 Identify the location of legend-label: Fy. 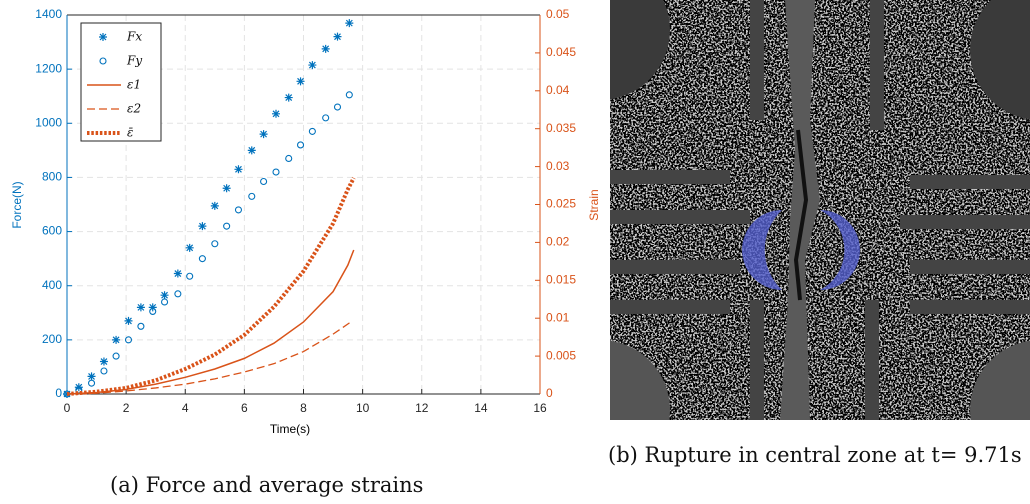
(134, 61).